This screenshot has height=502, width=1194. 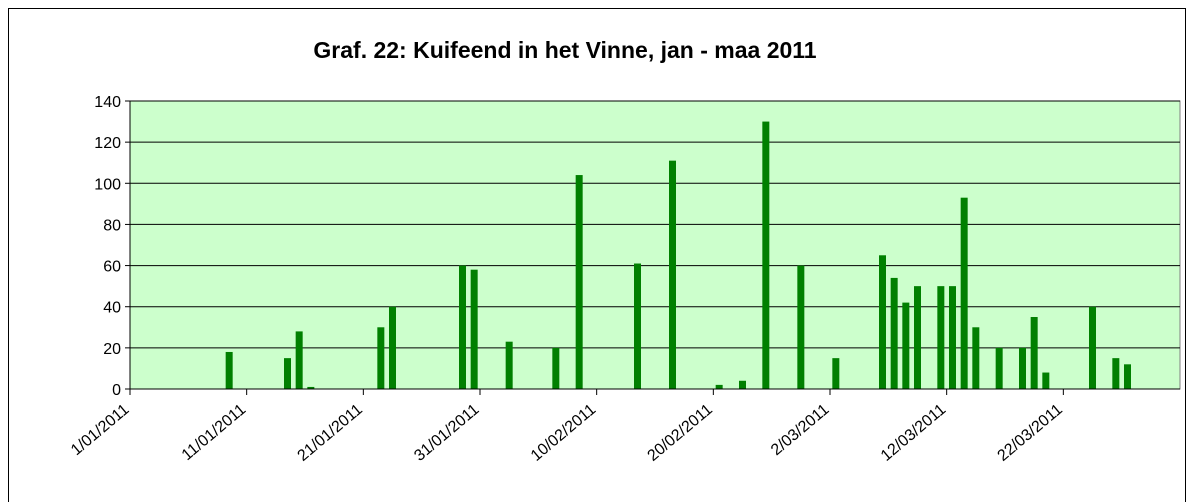 I want to click on y-tick-label: 80, so click(x=112, y=225).